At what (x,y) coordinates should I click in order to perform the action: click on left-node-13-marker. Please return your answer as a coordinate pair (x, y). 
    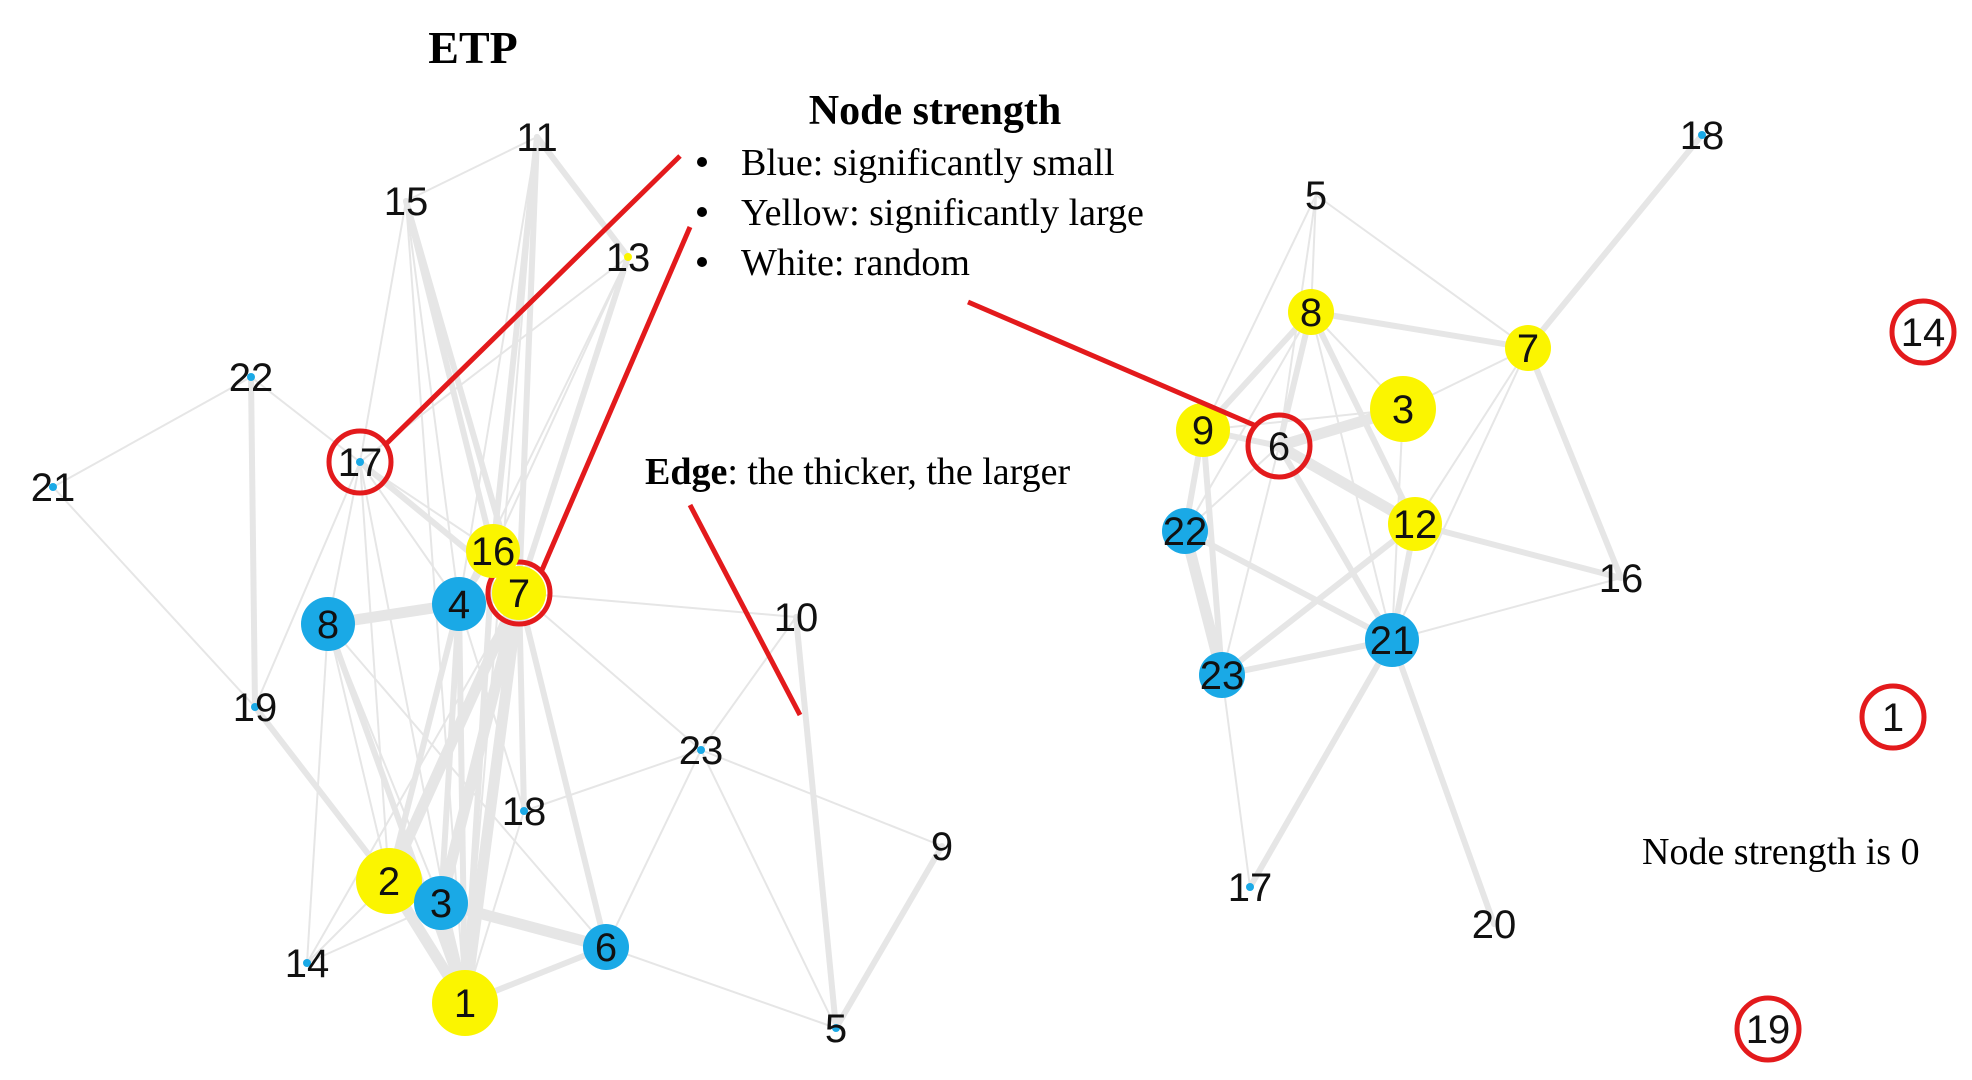
    Looking at the image, I should click on (628, 257).